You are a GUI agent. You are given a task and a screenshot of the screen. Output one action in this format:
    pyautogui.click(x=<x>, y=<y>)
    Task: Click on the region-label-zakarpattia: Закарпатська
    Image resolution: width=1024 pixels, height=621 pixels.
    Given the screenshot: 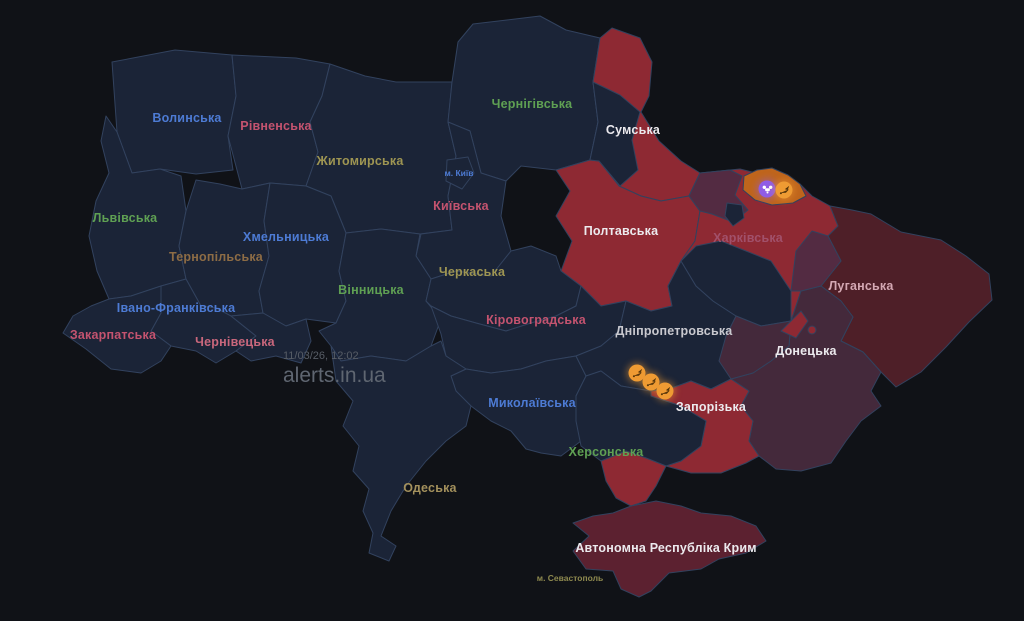 What is the action you would take?
    pyautogui.click(x=113, y=335)
    